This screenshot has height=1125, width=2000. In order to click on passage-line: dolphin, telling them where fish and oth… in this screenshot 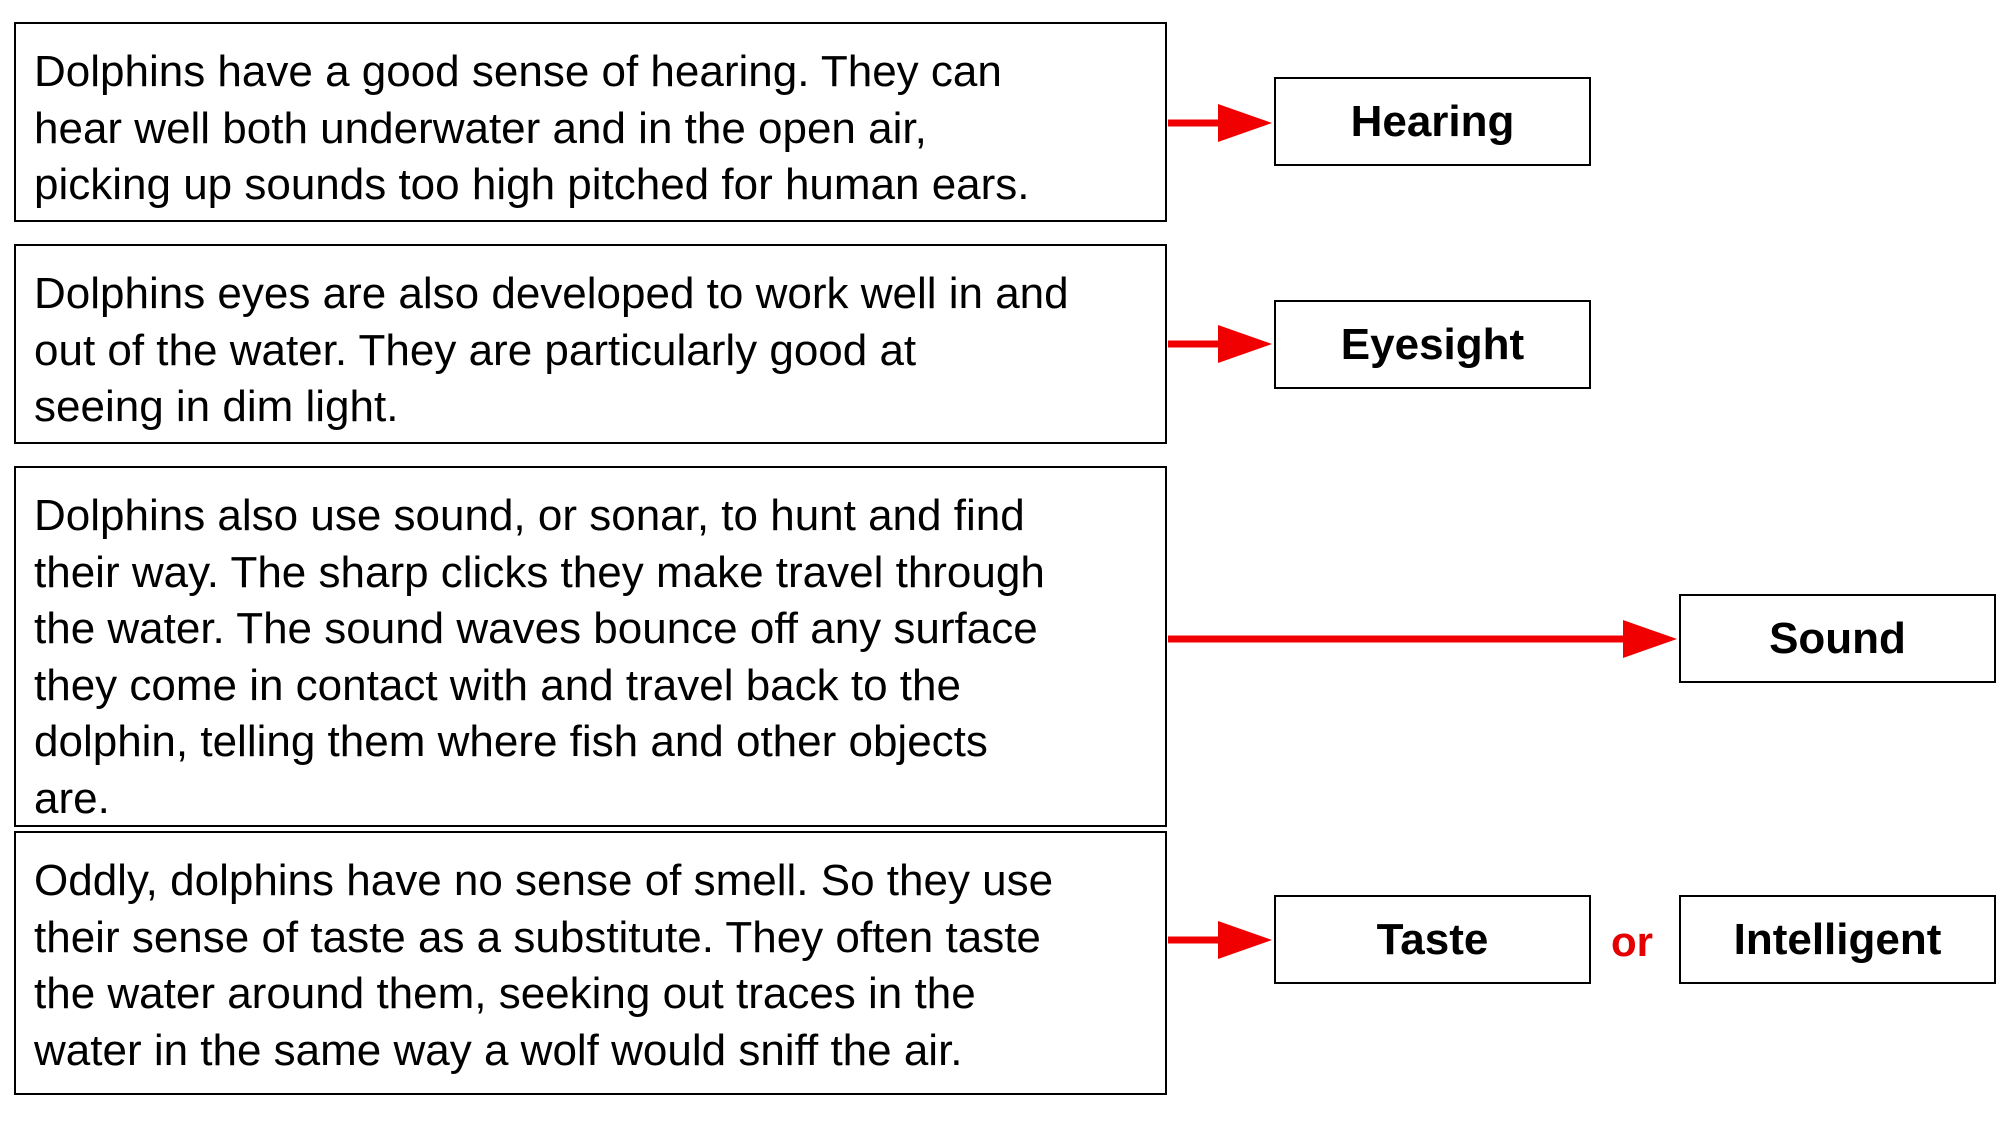, I will do `click(511, 741)`.